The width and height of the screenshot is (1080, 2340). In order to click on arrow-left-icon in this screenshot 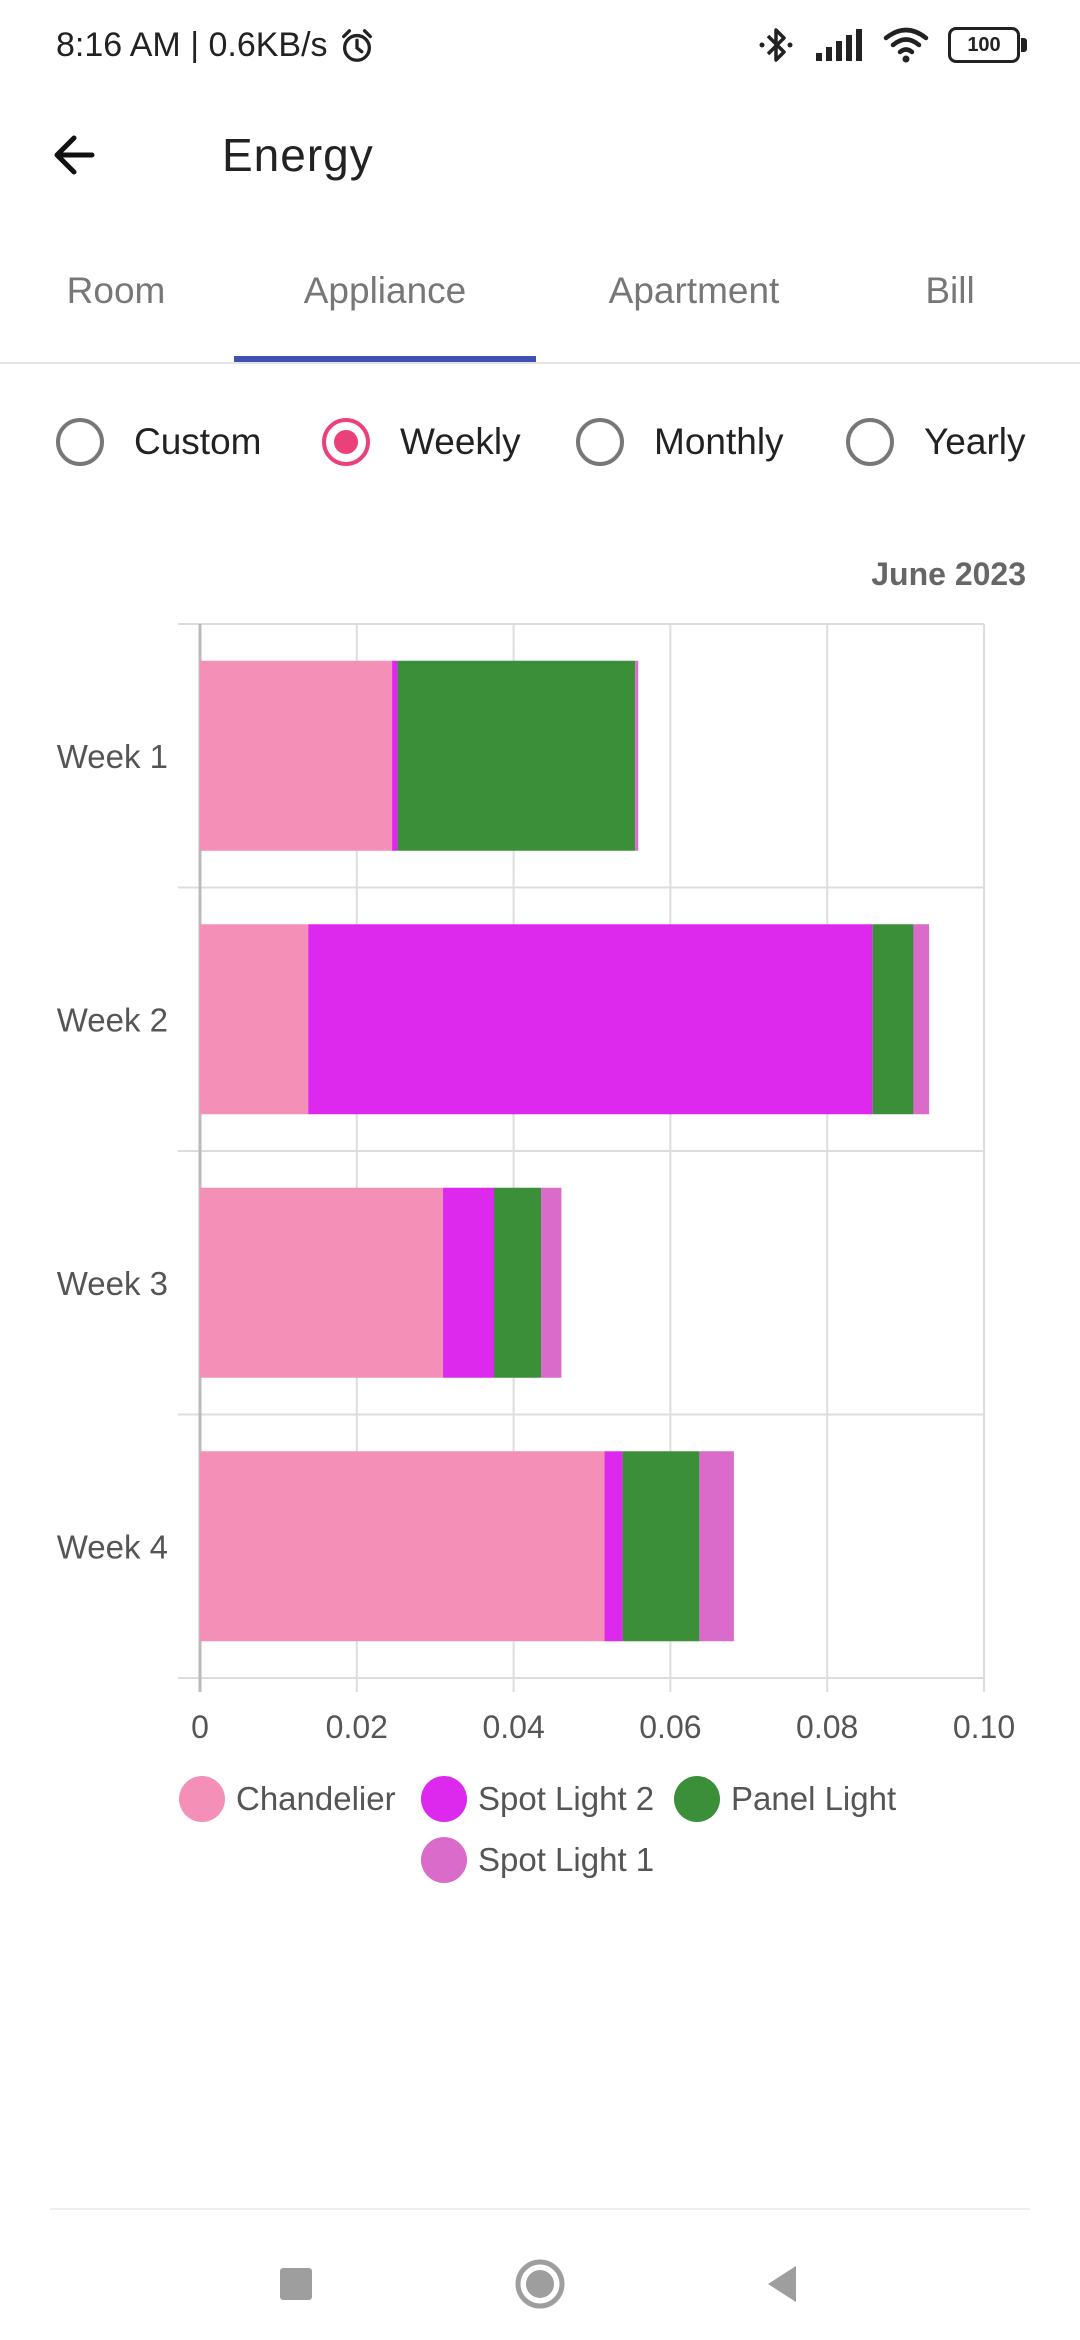, I will do `click(79, 155)`.